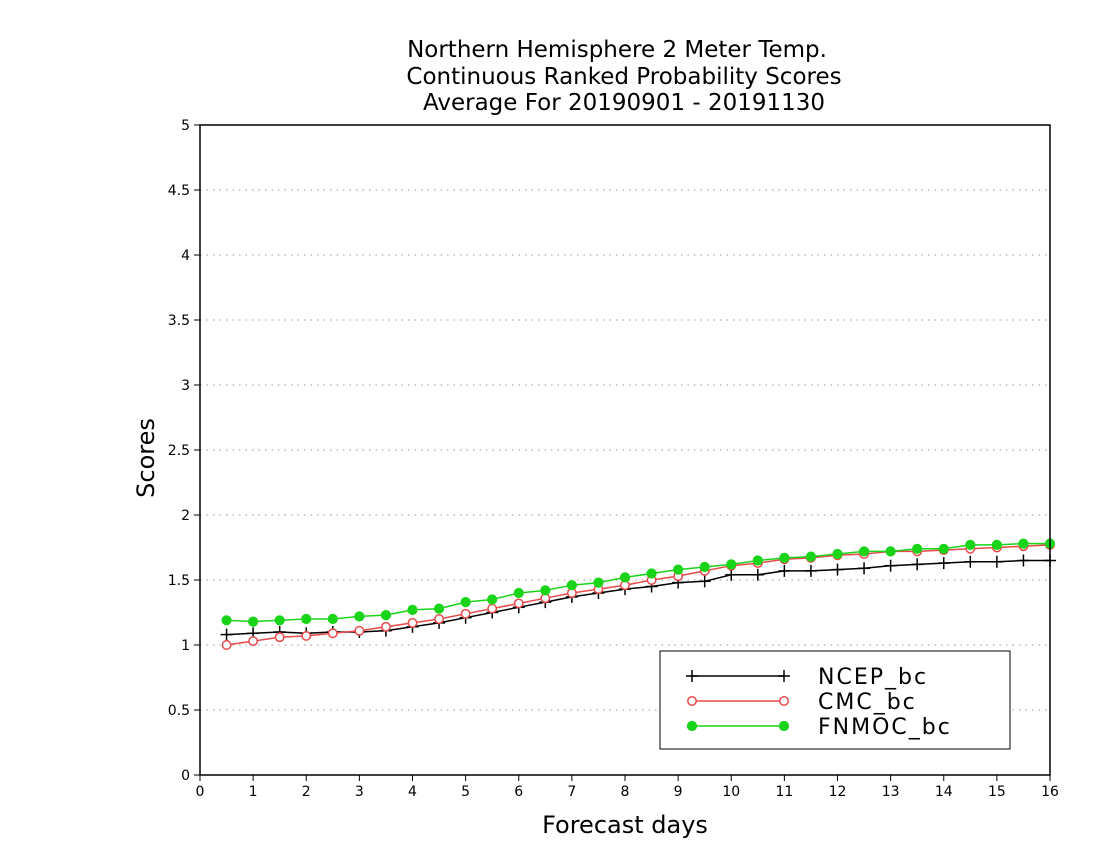  I want to click on legend-box, so click(835, 700).